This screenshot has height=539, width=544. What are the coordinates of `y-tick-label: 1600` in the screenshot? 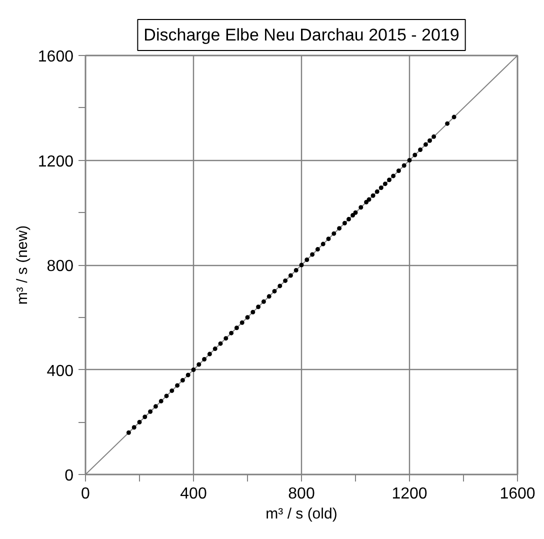 It's located at (56, 57).